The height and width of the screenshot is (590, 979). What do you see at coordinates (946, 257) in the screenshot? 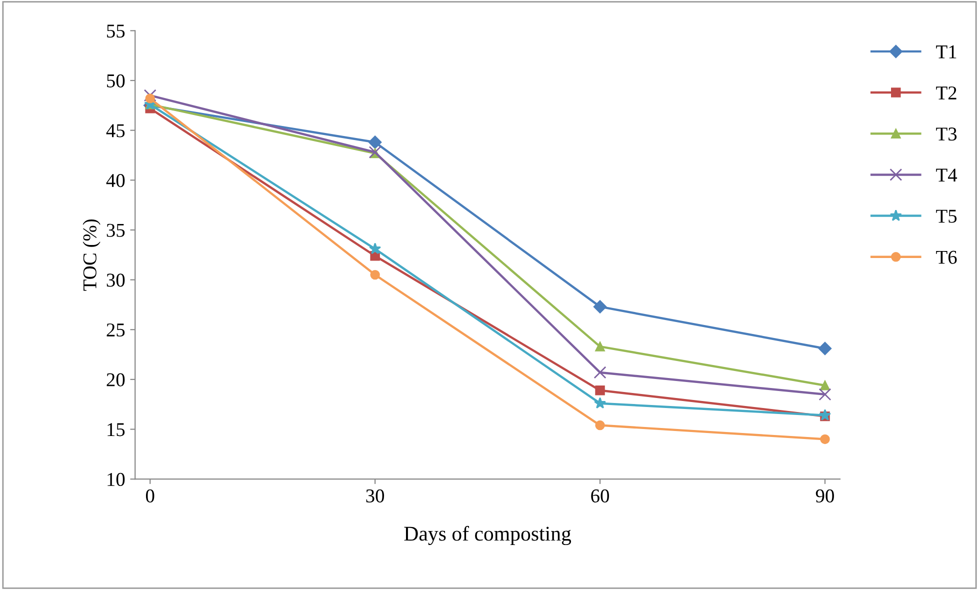
I see `legend-label: T6` at bounding box center [946, 257].